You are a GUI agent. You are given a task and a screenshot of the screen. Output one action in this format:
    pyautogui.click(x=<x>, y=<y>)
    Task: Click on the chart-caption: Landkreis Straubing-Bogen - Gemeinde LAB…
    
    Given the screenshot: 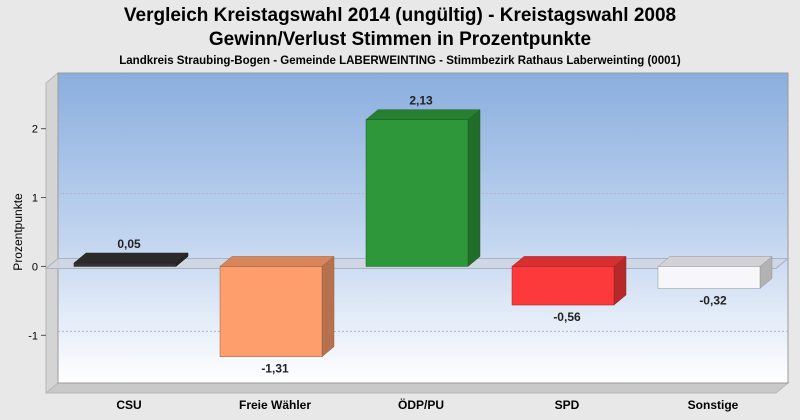 What is the action you would take?
    pyautogui.click(x=400, y=61)
    